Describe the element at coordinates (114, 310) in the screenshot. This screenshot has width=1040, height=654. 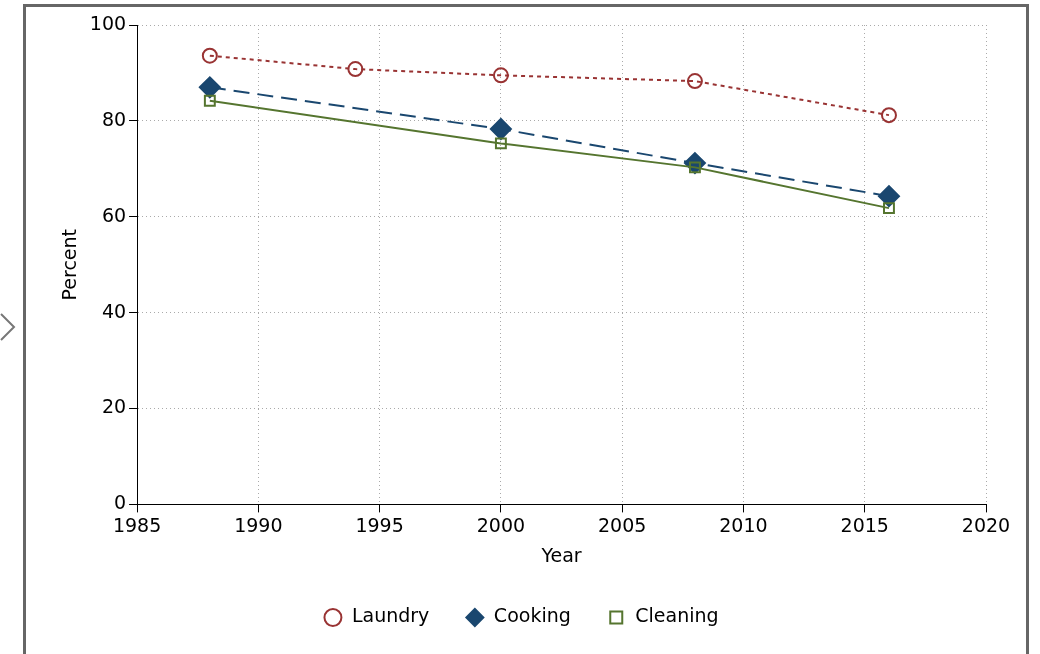
I see `y-tick-label: 40` at that location.